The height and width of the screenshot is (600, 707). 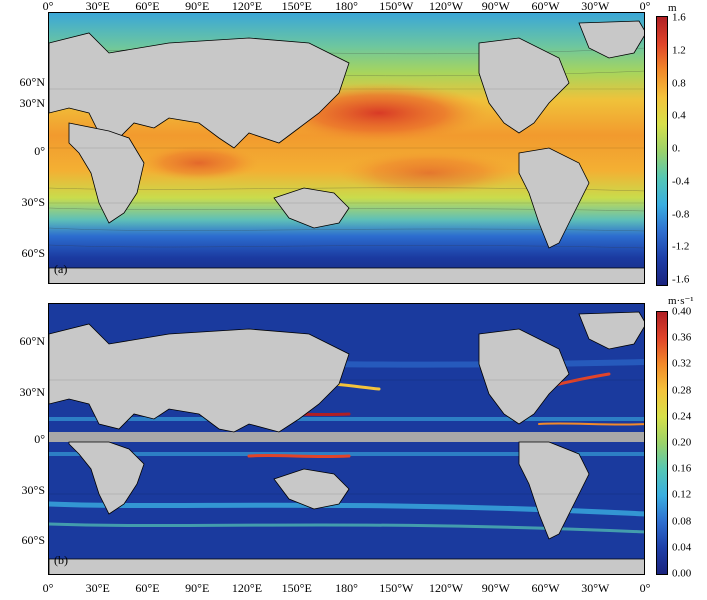 What do you see at coordinates (39, 151) in the screenshot?
I see `latitude-label-a: 0°` at bounding box center [39, 151].